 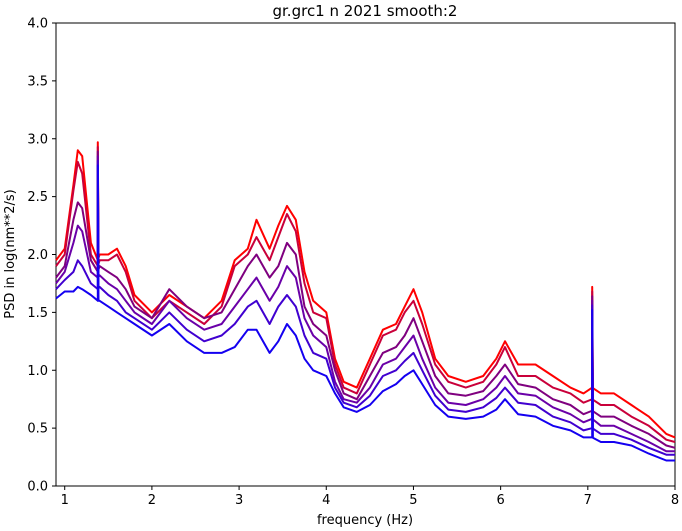 I want to click on y-tick-label: 3.5, so click(x=37, y=81).